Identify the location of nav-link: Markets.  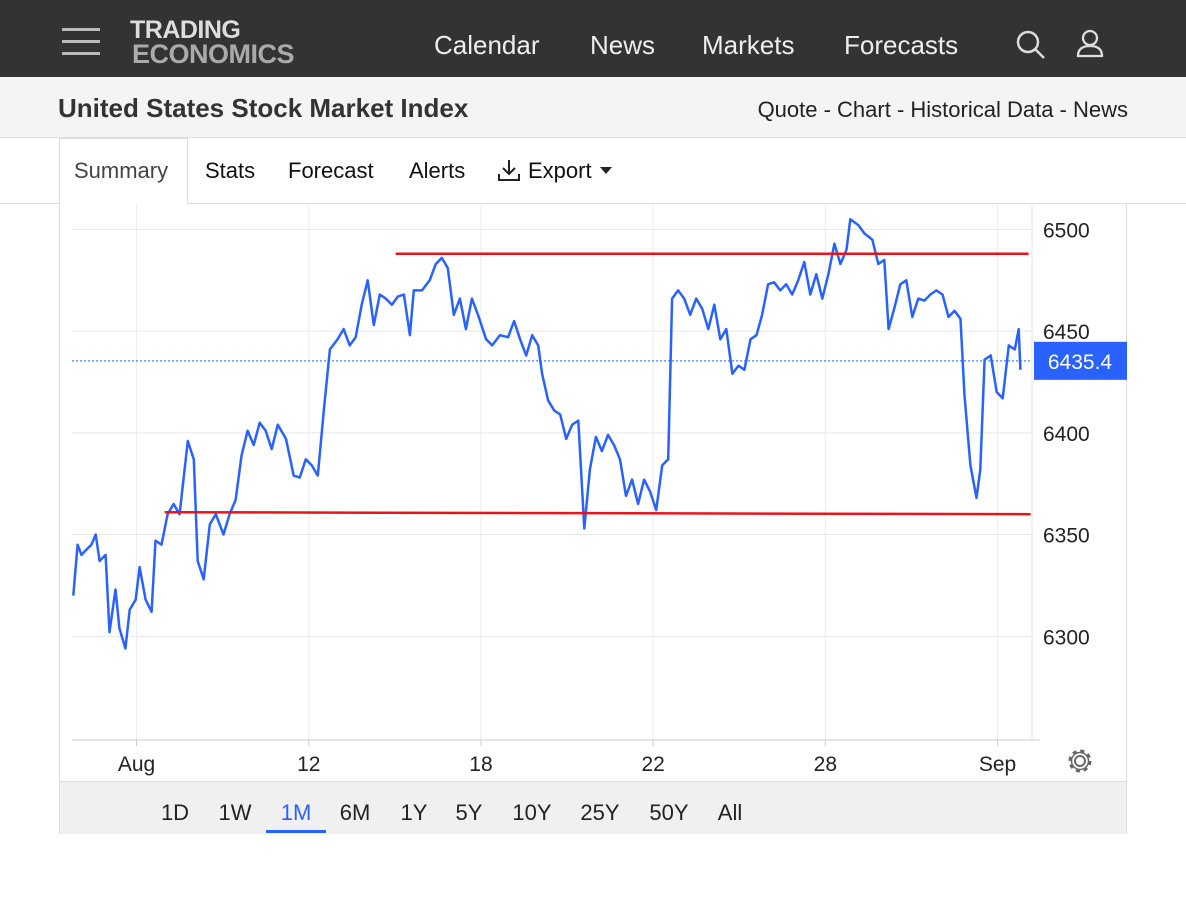
(748, 45).